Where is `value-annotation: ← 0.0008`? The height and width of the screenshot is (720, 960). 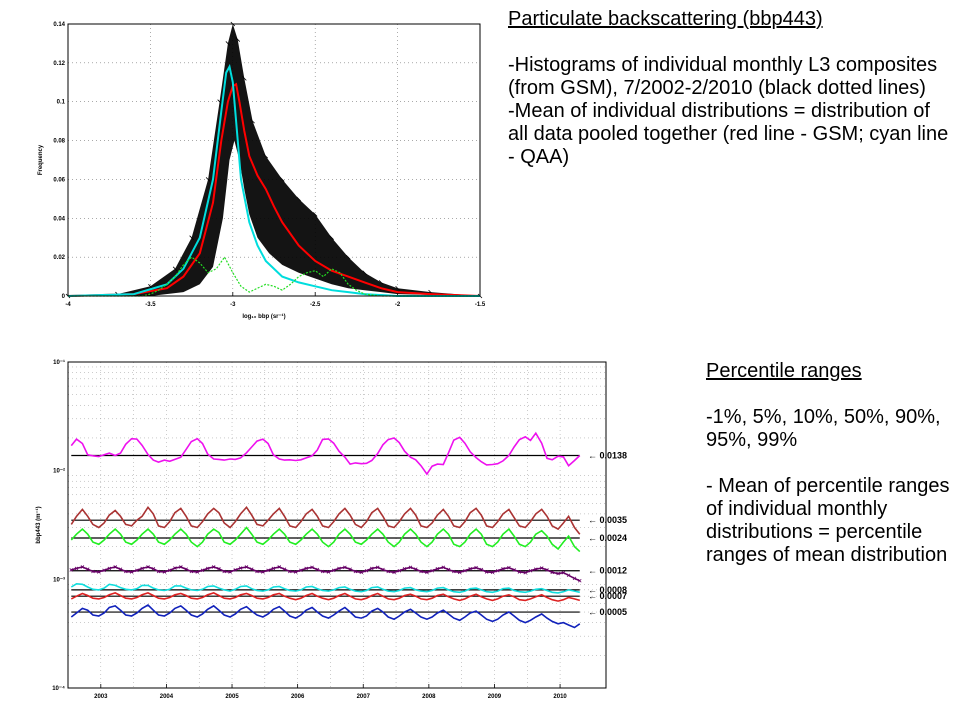
value-annotation: ← 0.0008 is located at coordinates (607, 590).